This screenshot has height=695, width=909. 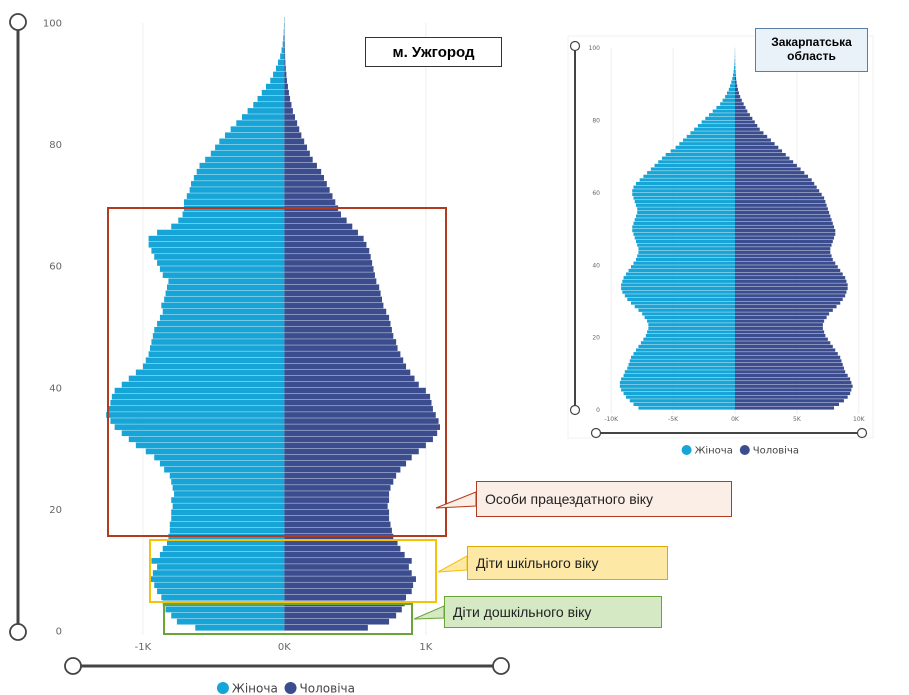 I want to click on uzhhorod-x-tick-label: 0K, so click(x=284, y=647).